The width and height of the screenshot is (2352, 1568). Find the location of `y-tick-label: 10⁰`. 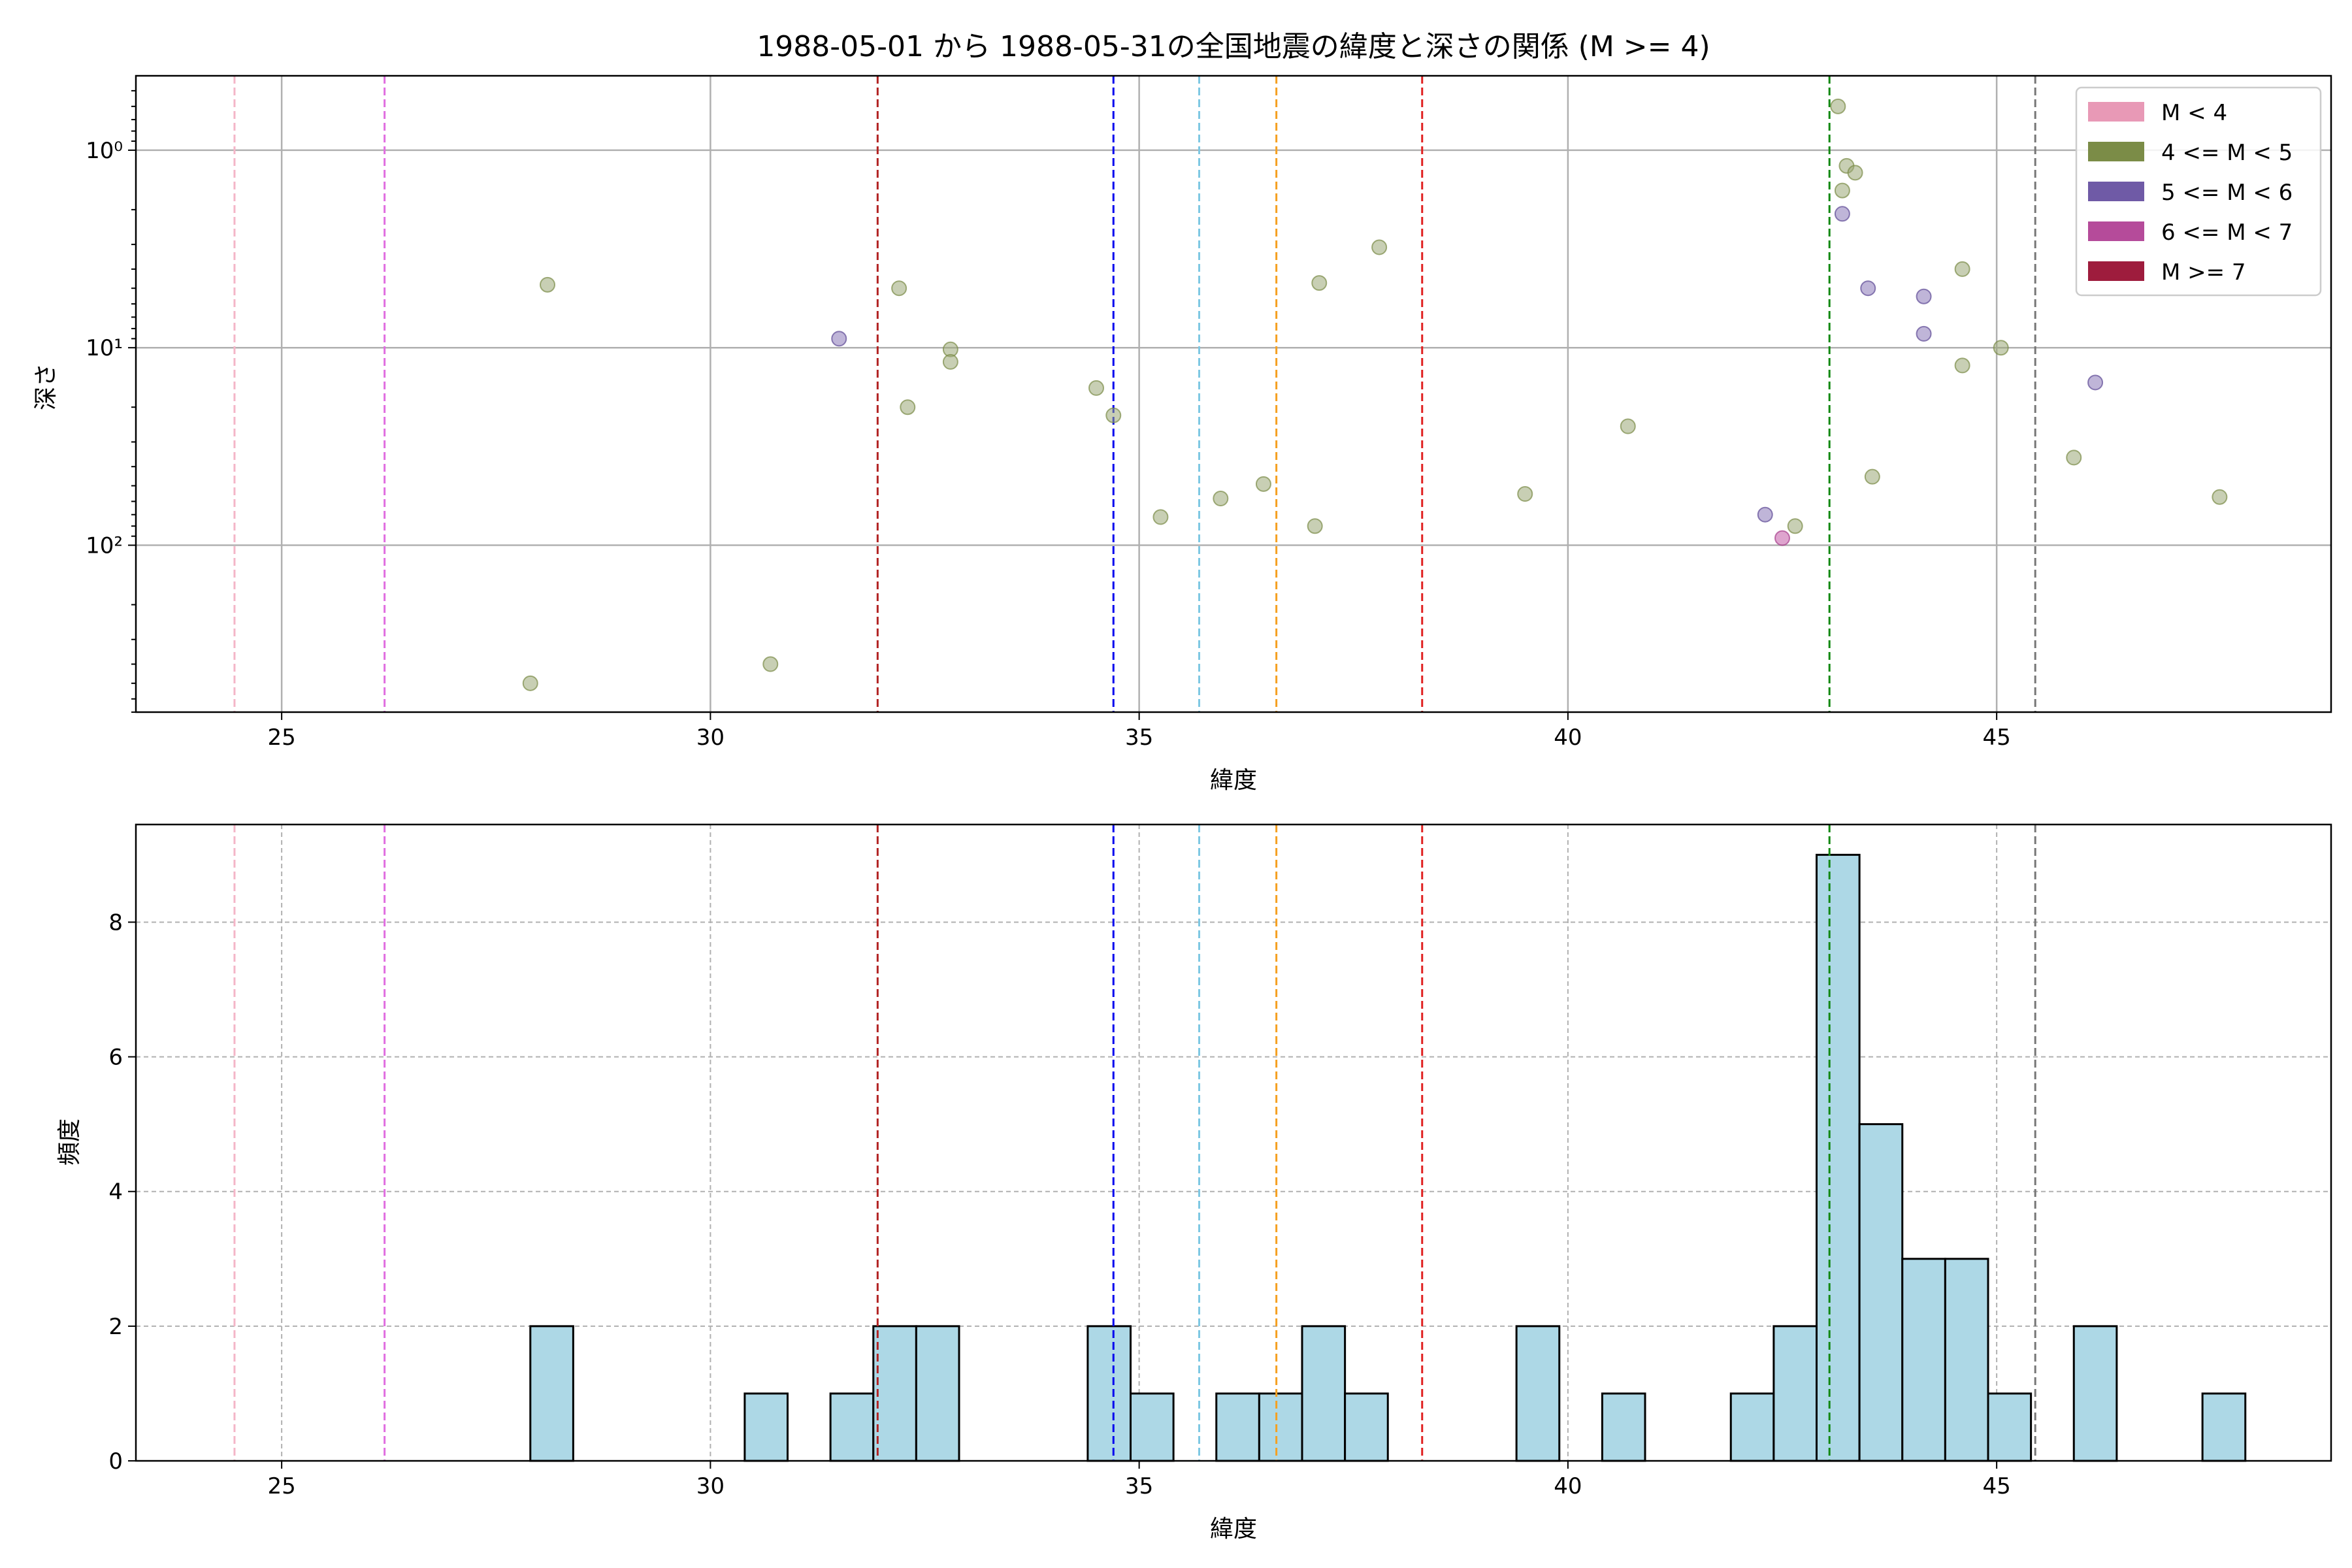

y-tick-label: 10⁰ is located at coordinates (104, 151).